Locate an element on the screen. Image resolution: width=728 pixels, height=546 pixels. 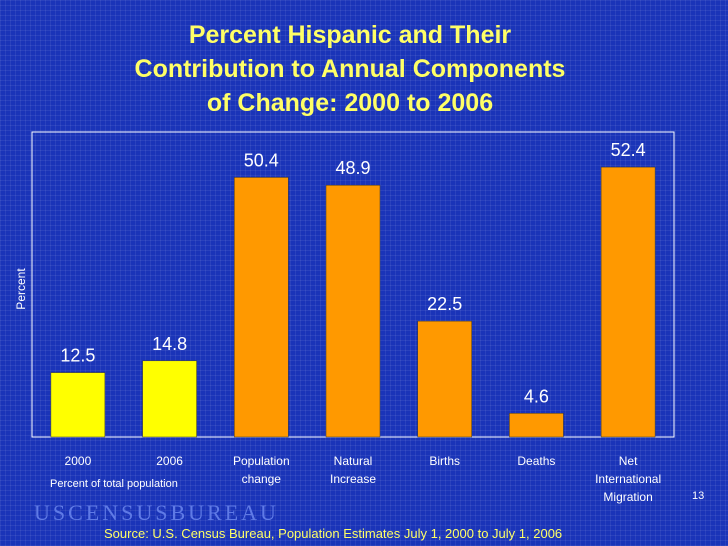
chart-title-line-1: Percent Hispanic and Their is located at coordinates (350, 35).